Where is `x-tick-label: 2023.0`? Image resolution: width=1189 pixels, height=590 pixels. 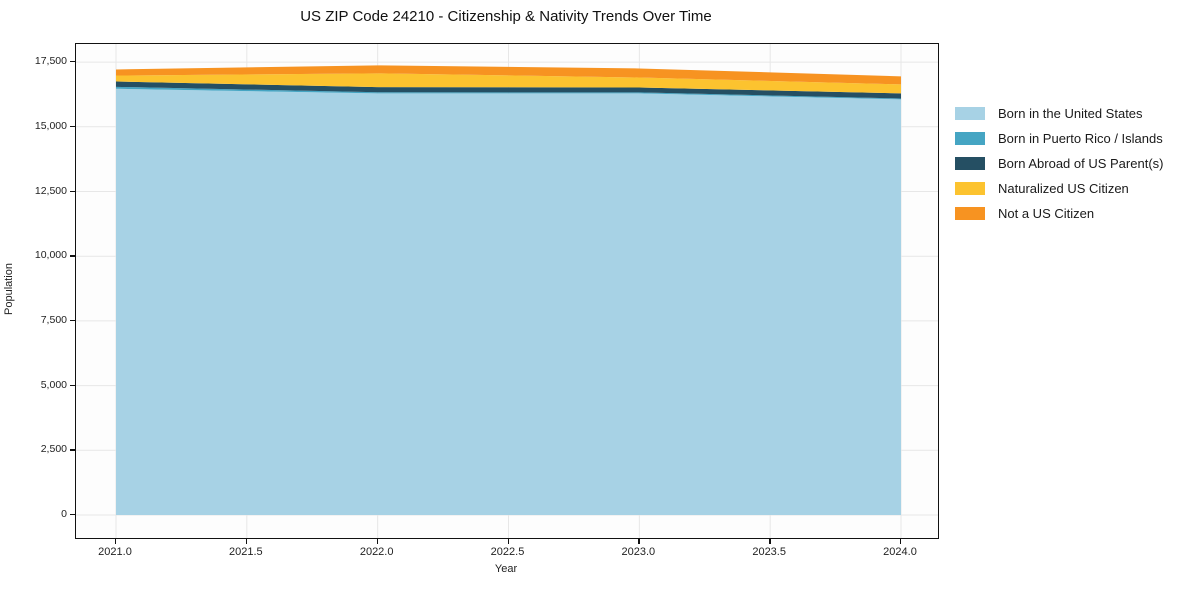
x-tick-label: 2023.0 is located at coordinates (638, 552).